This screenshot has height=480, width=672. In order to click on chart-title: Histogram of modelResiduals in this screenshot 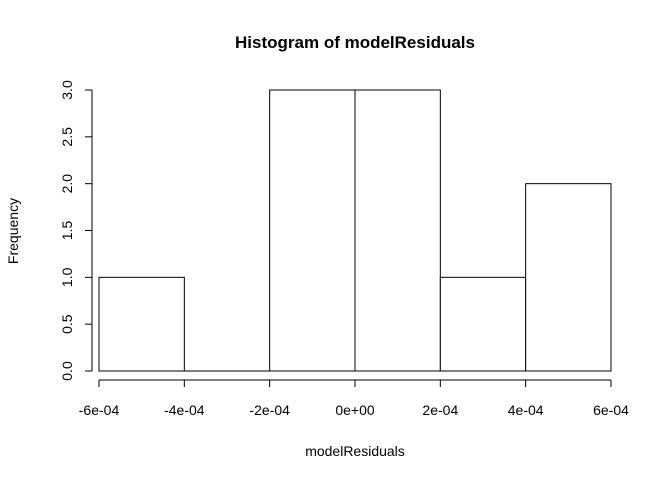, I will do `click(355, 42)`.